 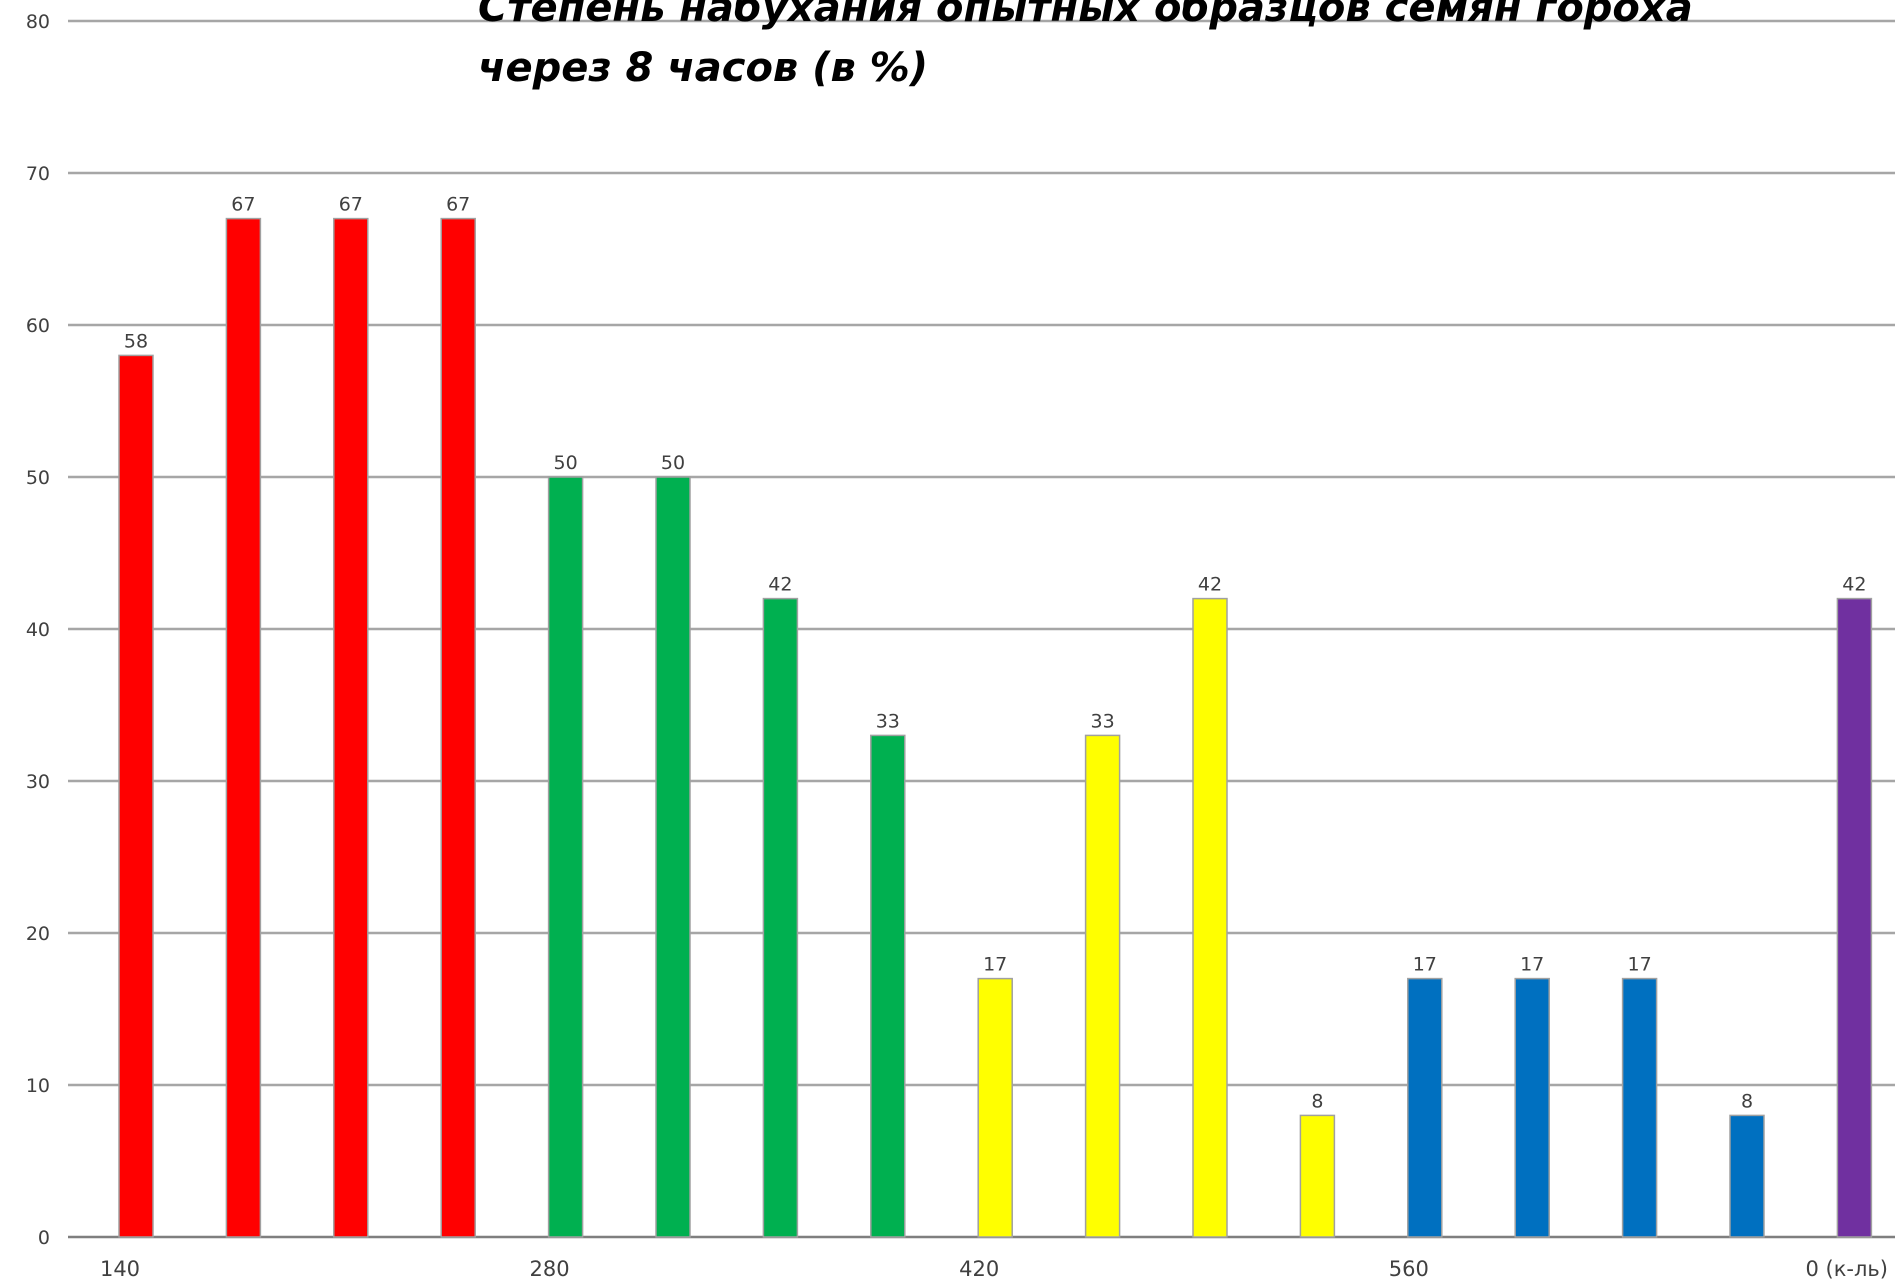 I want to click on y-tick-label: 70, so click(x=38, y=174).